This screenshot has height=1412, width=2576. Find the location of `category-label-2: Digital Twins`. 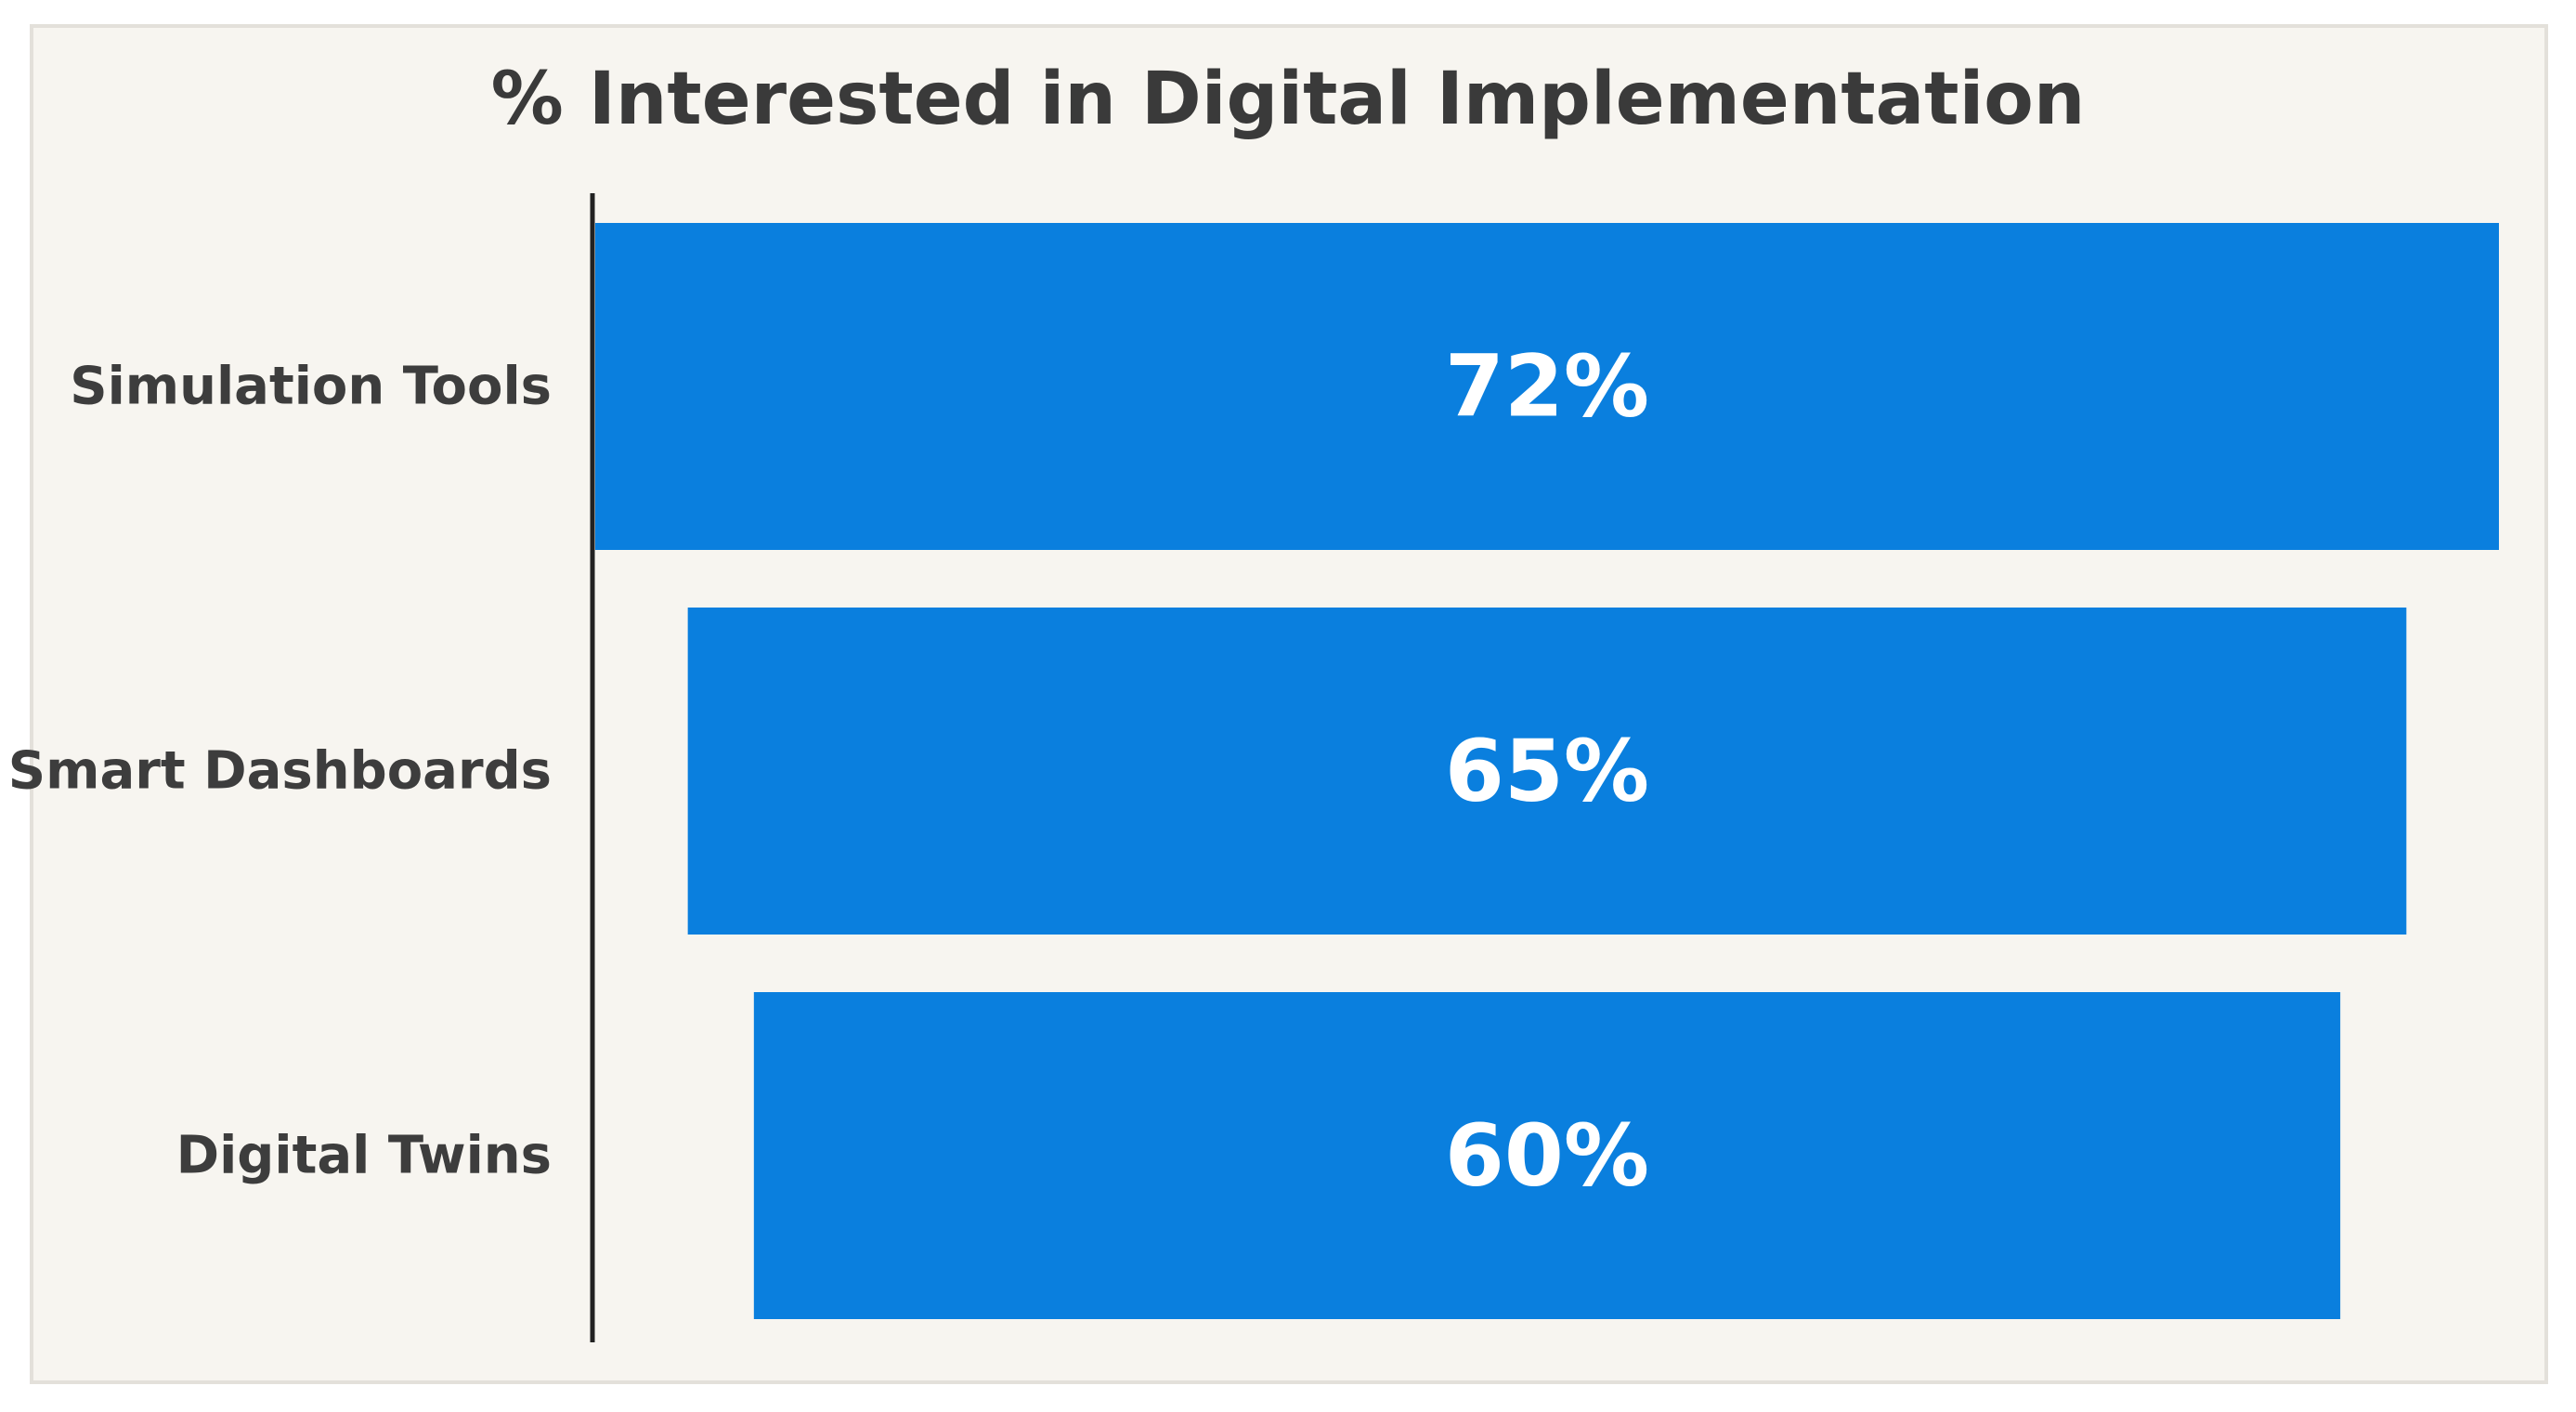

category-label-2: Digital Twins is located at coordinates (364, 1156).